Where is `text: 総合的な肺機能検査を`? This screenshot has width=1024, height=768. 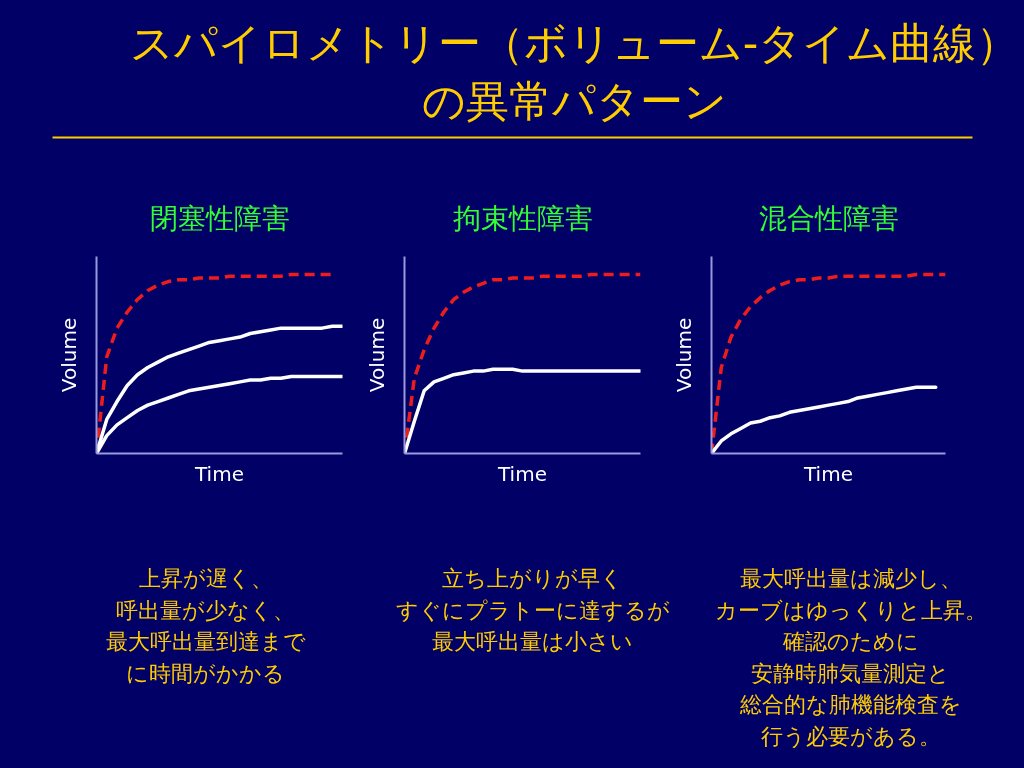
text: 総合的な肺機能検査を is located at coordinates (850, 704).